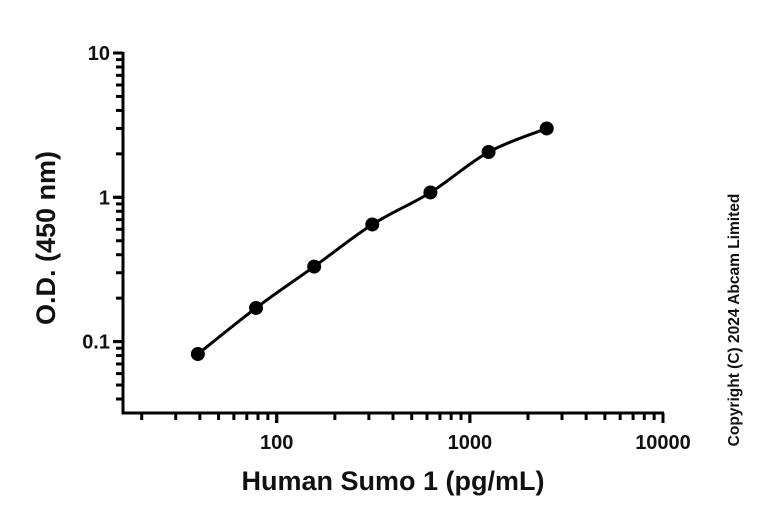 The image size is (768, 527). I want to click on x-tick-label: 100, so click(276, 443).